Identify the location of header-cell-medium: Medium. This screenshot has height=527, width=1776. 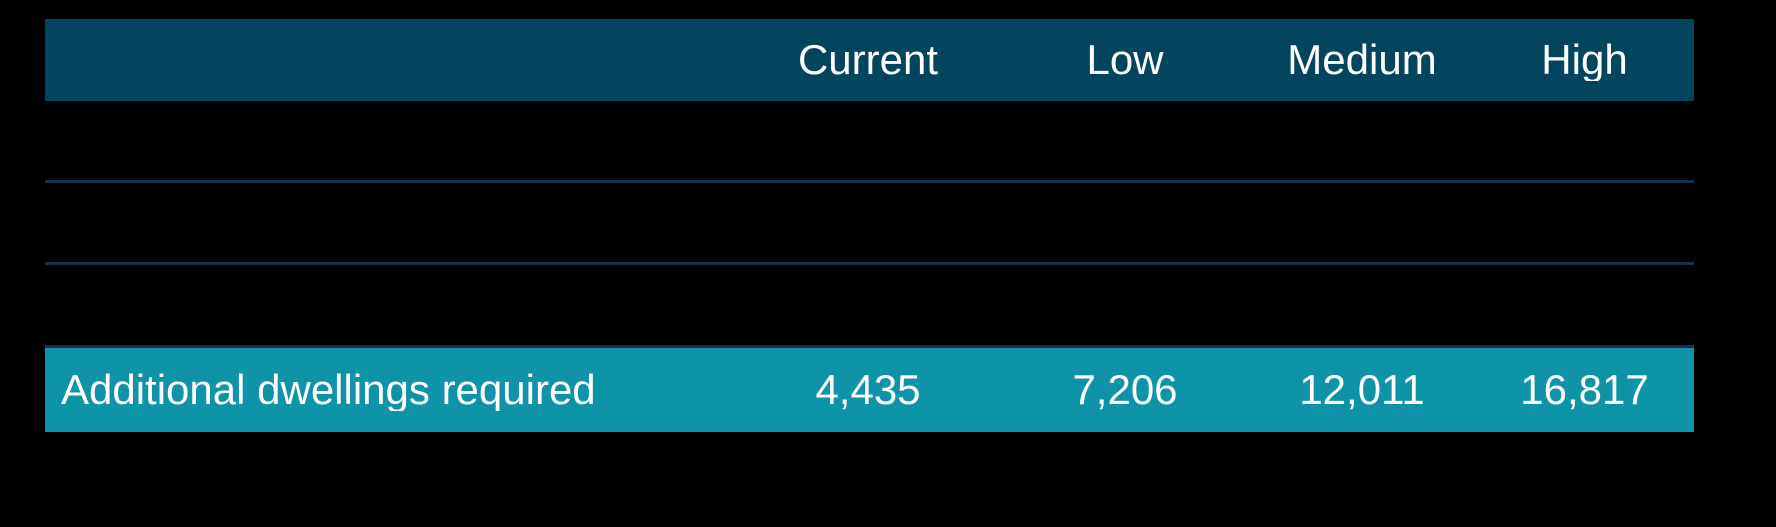
(1362, 60).